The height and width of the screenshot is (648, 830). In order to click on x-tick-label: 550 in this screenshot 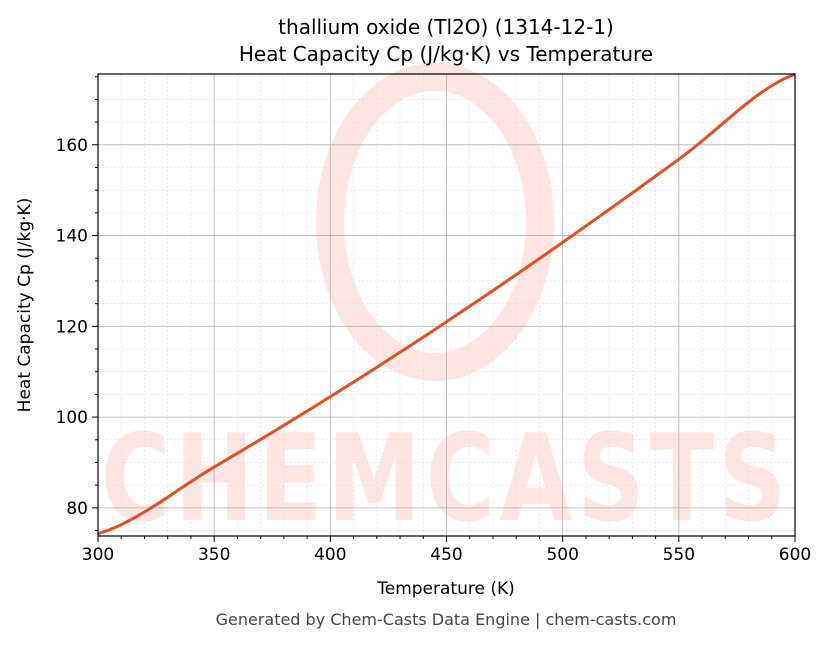, I will do `click(679, 555)`.